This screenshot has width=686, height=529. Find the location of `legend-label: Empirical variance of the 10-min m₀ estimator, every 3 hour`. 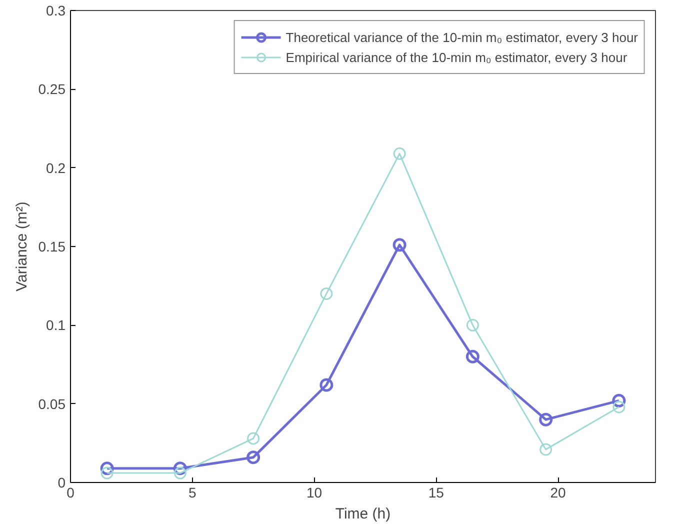

legend-label: Empirical variance of the 10-min m₀ estimator, every 3 hour is located at coordinates (457, 57).